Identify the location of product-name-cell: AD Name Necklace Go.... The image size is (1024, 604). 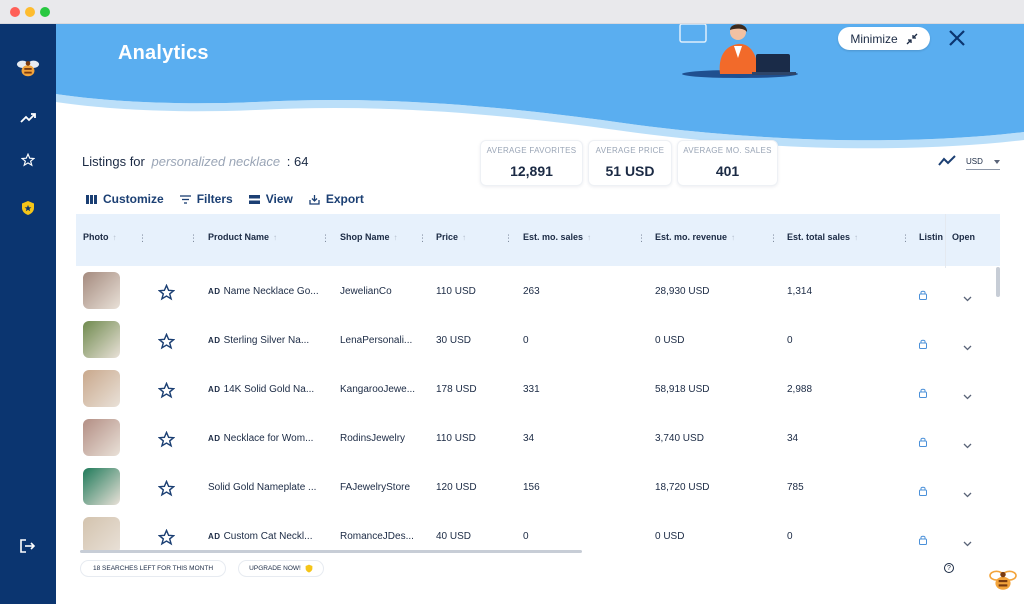
(263, 291).